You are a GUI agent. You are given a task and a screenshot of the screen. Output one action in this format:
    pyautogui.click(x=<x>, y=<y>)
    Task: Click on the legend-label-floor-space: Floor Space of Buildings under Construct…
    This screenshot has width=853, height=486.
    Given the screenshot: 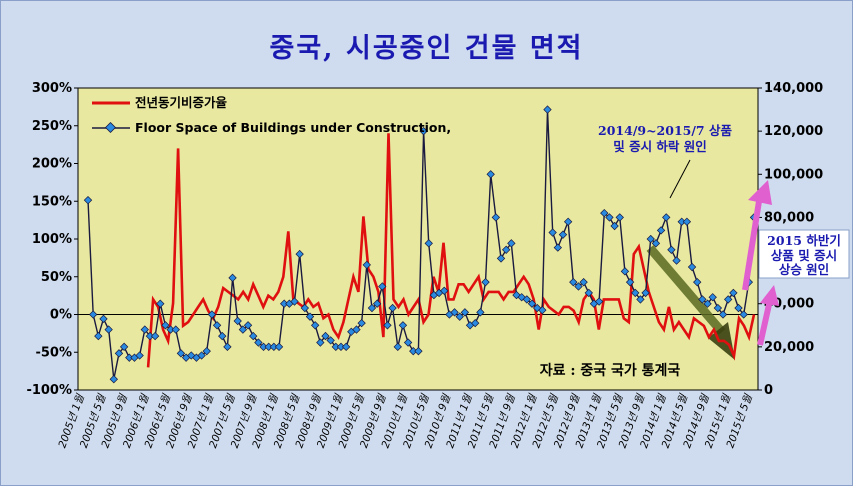 What is the action you would take?
    pyautogui.click(x=293, y=127)
    